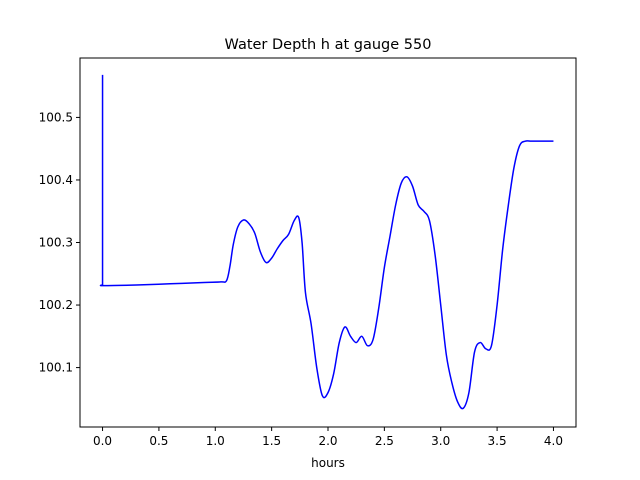  What do you see at coordinates (327, 441) in the screenshot?
I see `x-tick-label: 2.0` at bounding box center [327, 441].